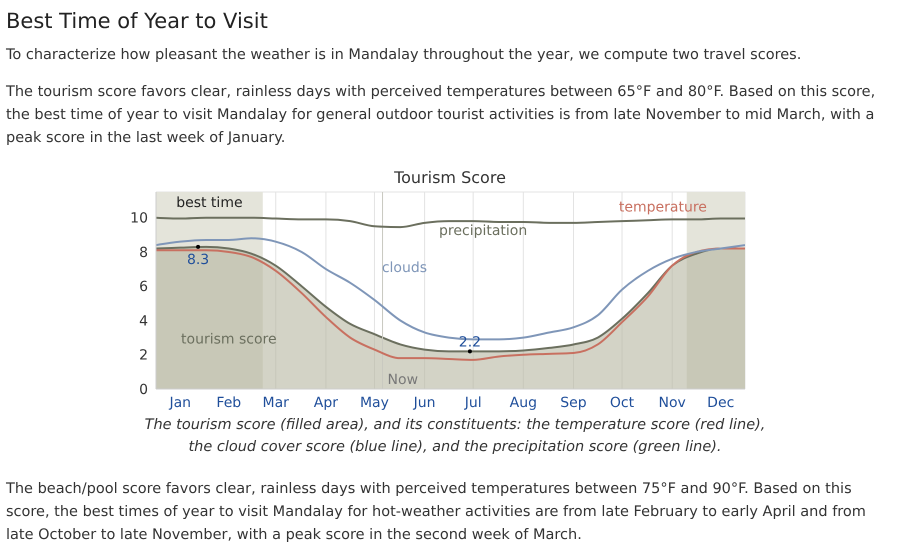 This screenshot has height=552, width=907. What do you see at coordinates (180, 402) in the screenshot?
I see `x-tick-label: Jan` at bounding box center [180, 402].